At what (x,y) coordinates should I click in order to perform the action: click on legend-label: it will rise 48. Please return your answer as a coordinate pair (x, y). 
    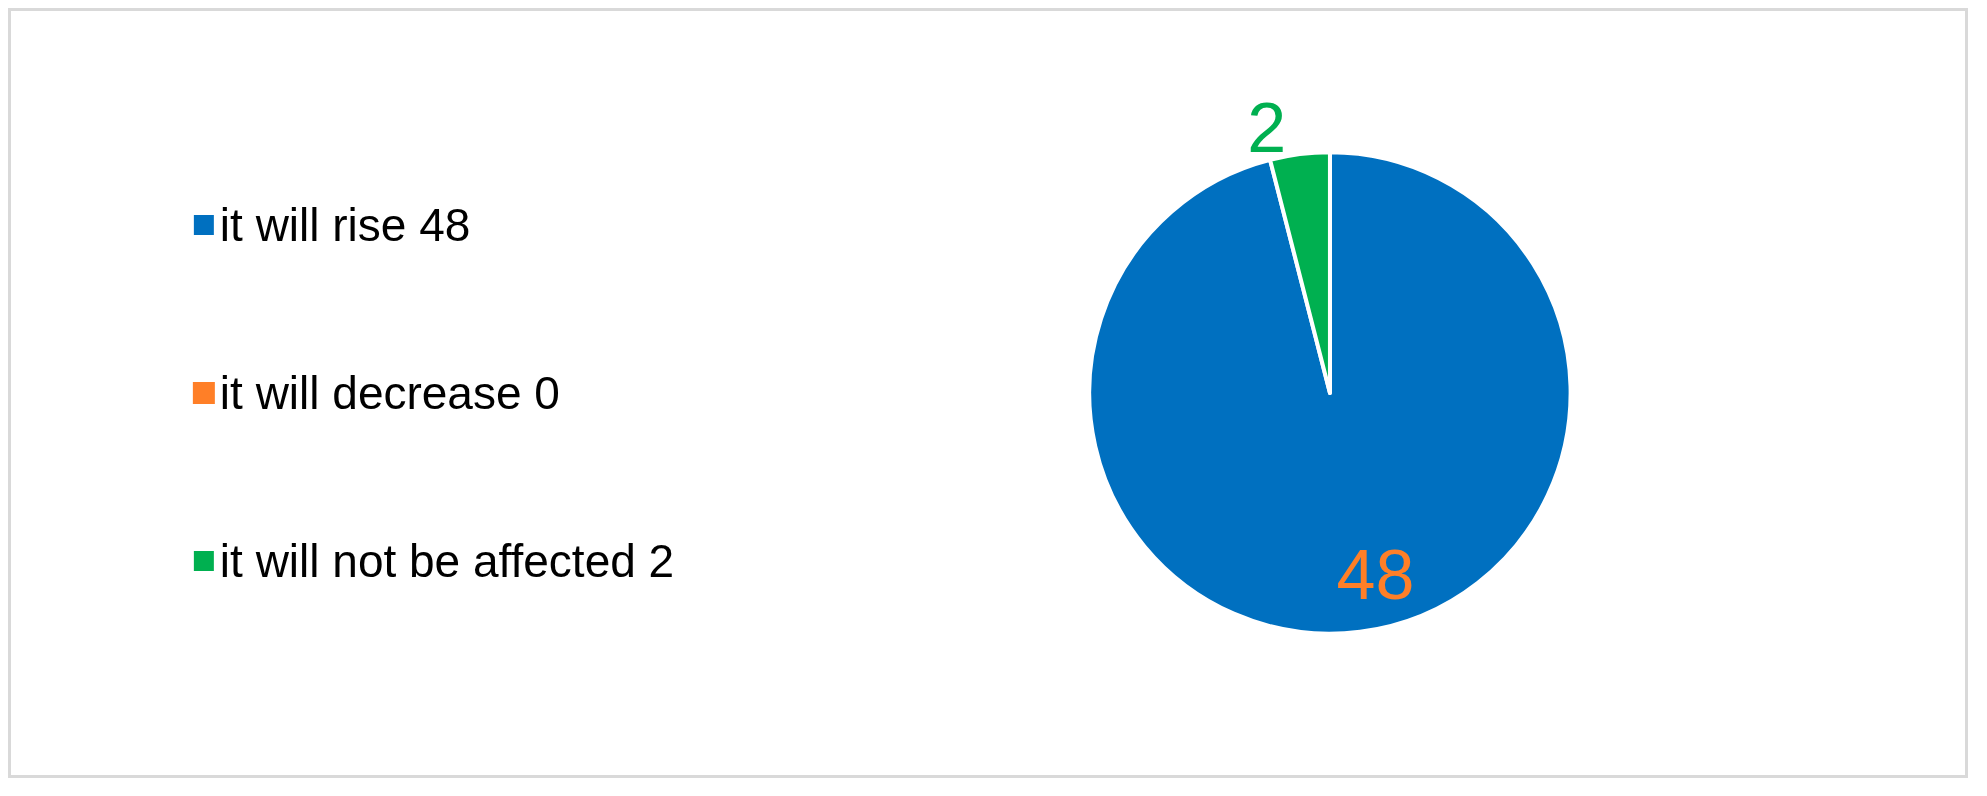
    Looking at the image, I should click on (345, 225).